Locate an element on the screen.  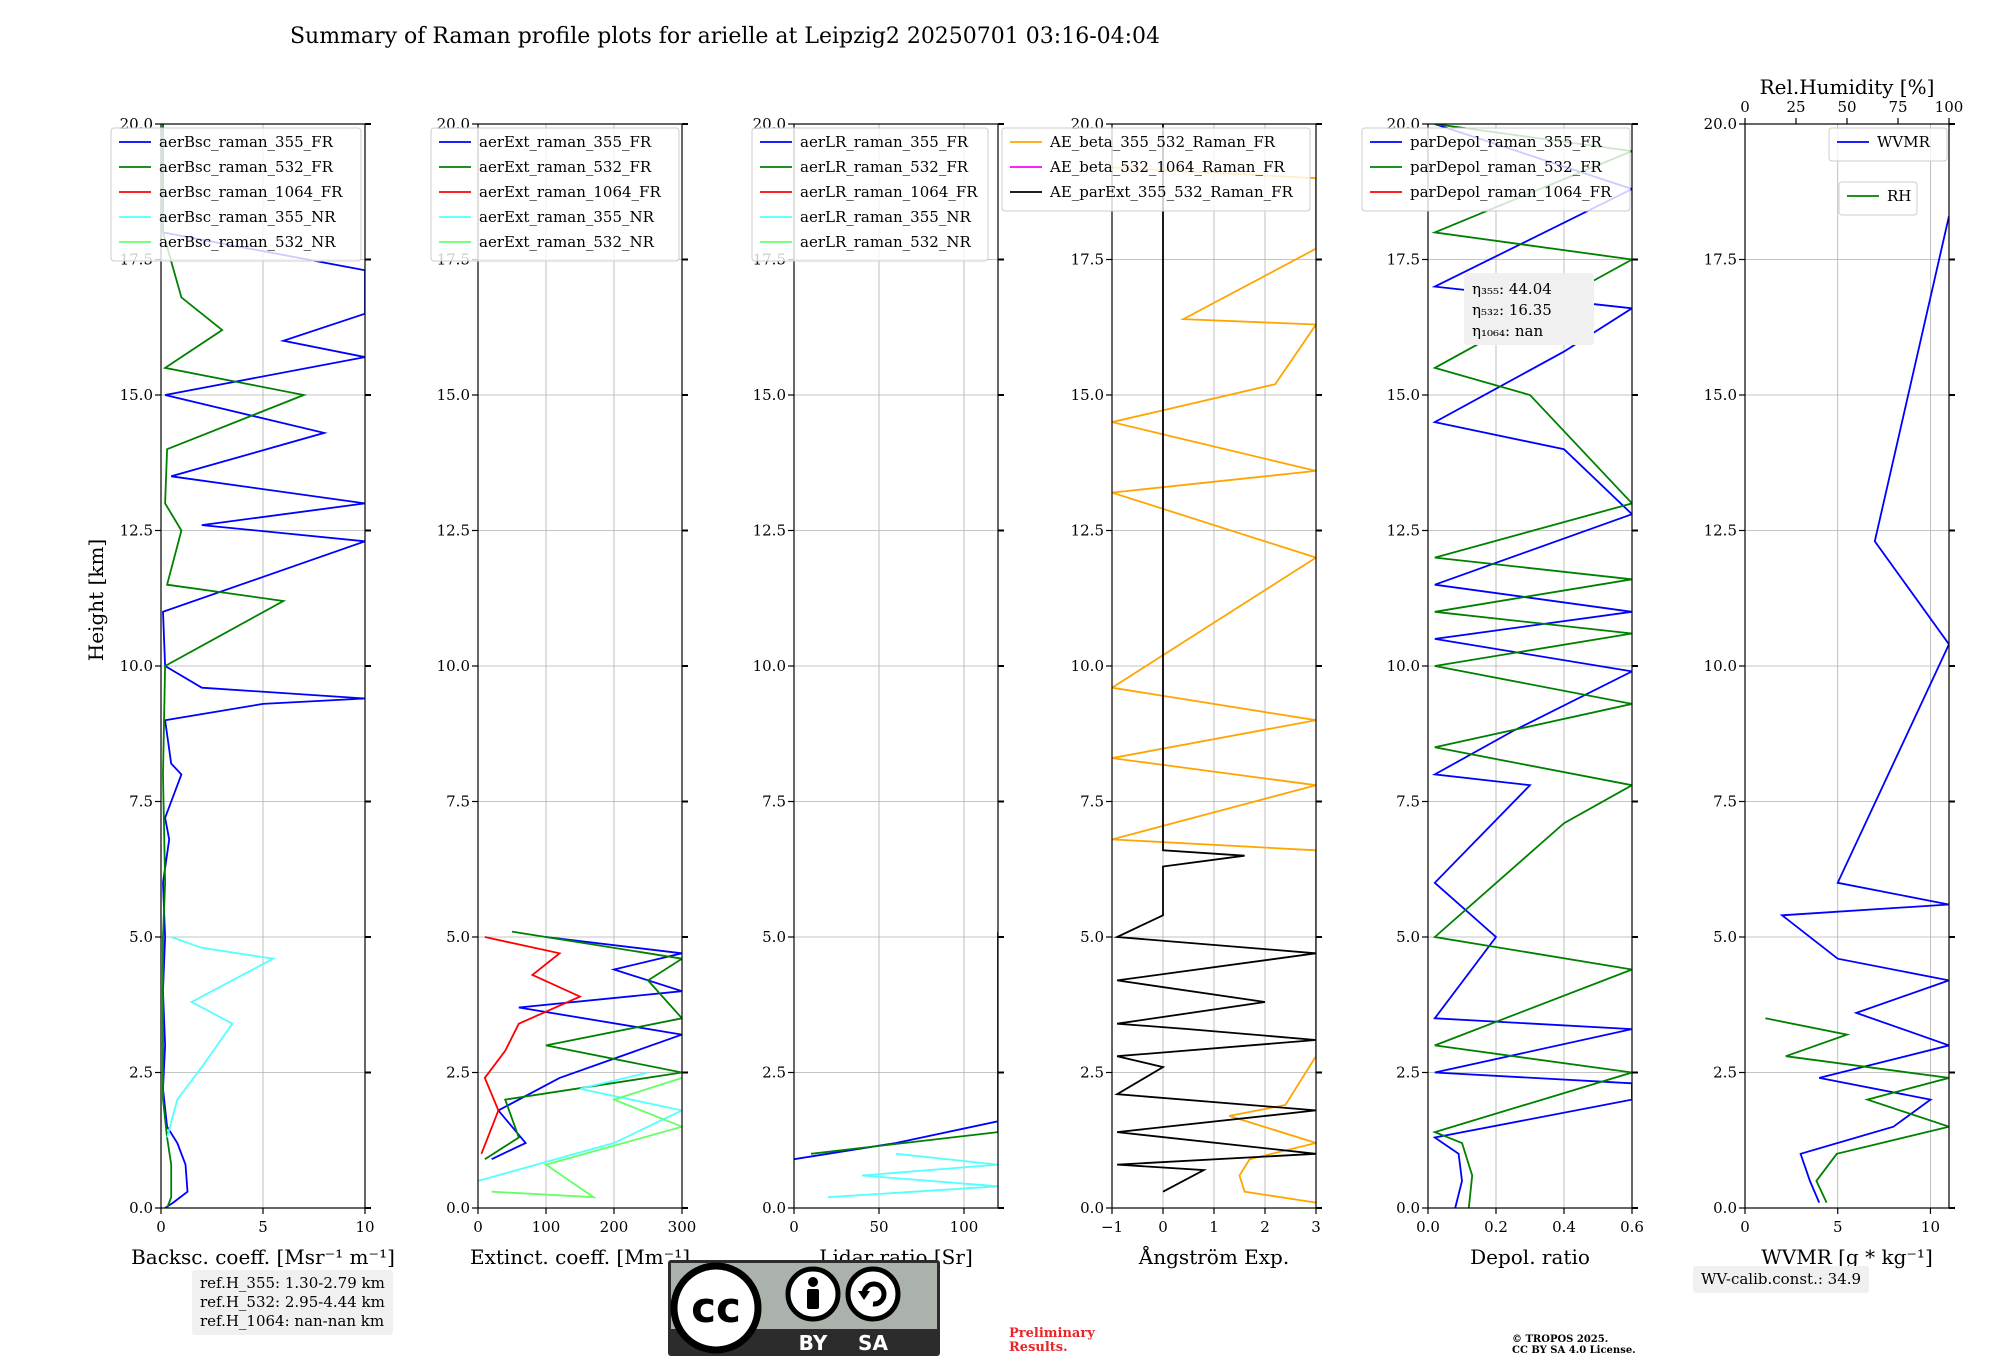
legend-label: aerBsc_raman_1064_FR is located at coordinates (251, 192).